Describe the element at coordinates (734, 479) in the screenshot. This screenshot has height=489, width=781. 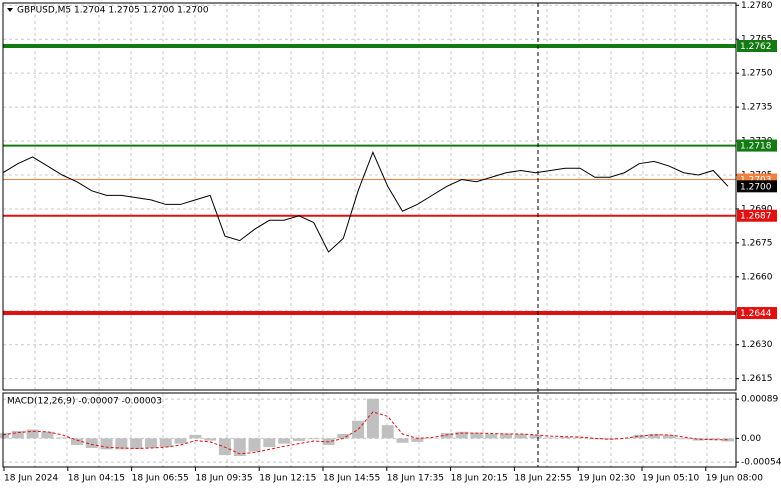
I see `x-tick-label: 19 Jun 08:00` at that location.